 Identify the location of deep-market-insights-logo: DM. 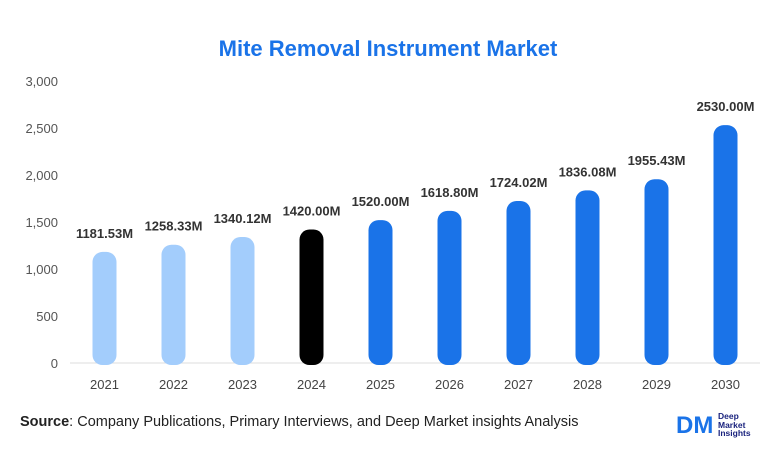
(694, 425).